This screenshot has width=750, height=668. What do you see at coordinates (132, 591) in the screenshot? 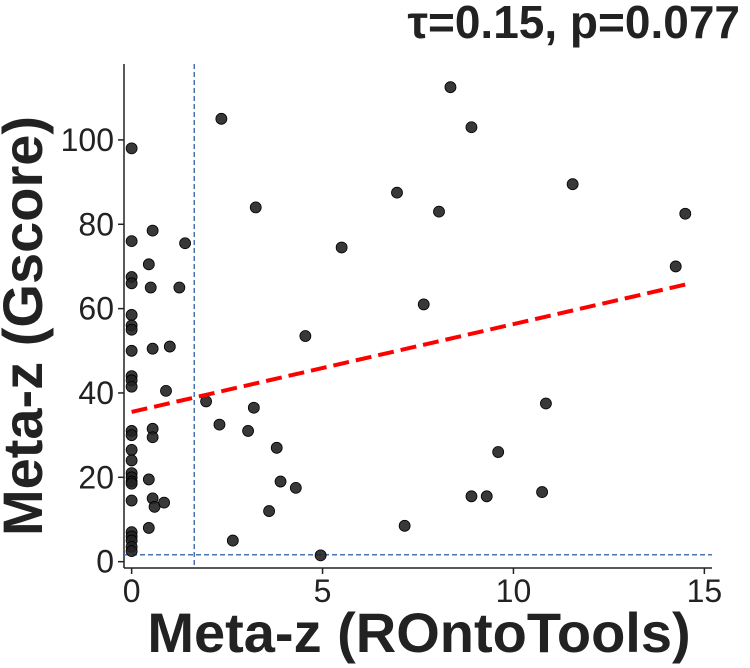
I see `x-tick-label: 0` at bounding box center [132, 591].